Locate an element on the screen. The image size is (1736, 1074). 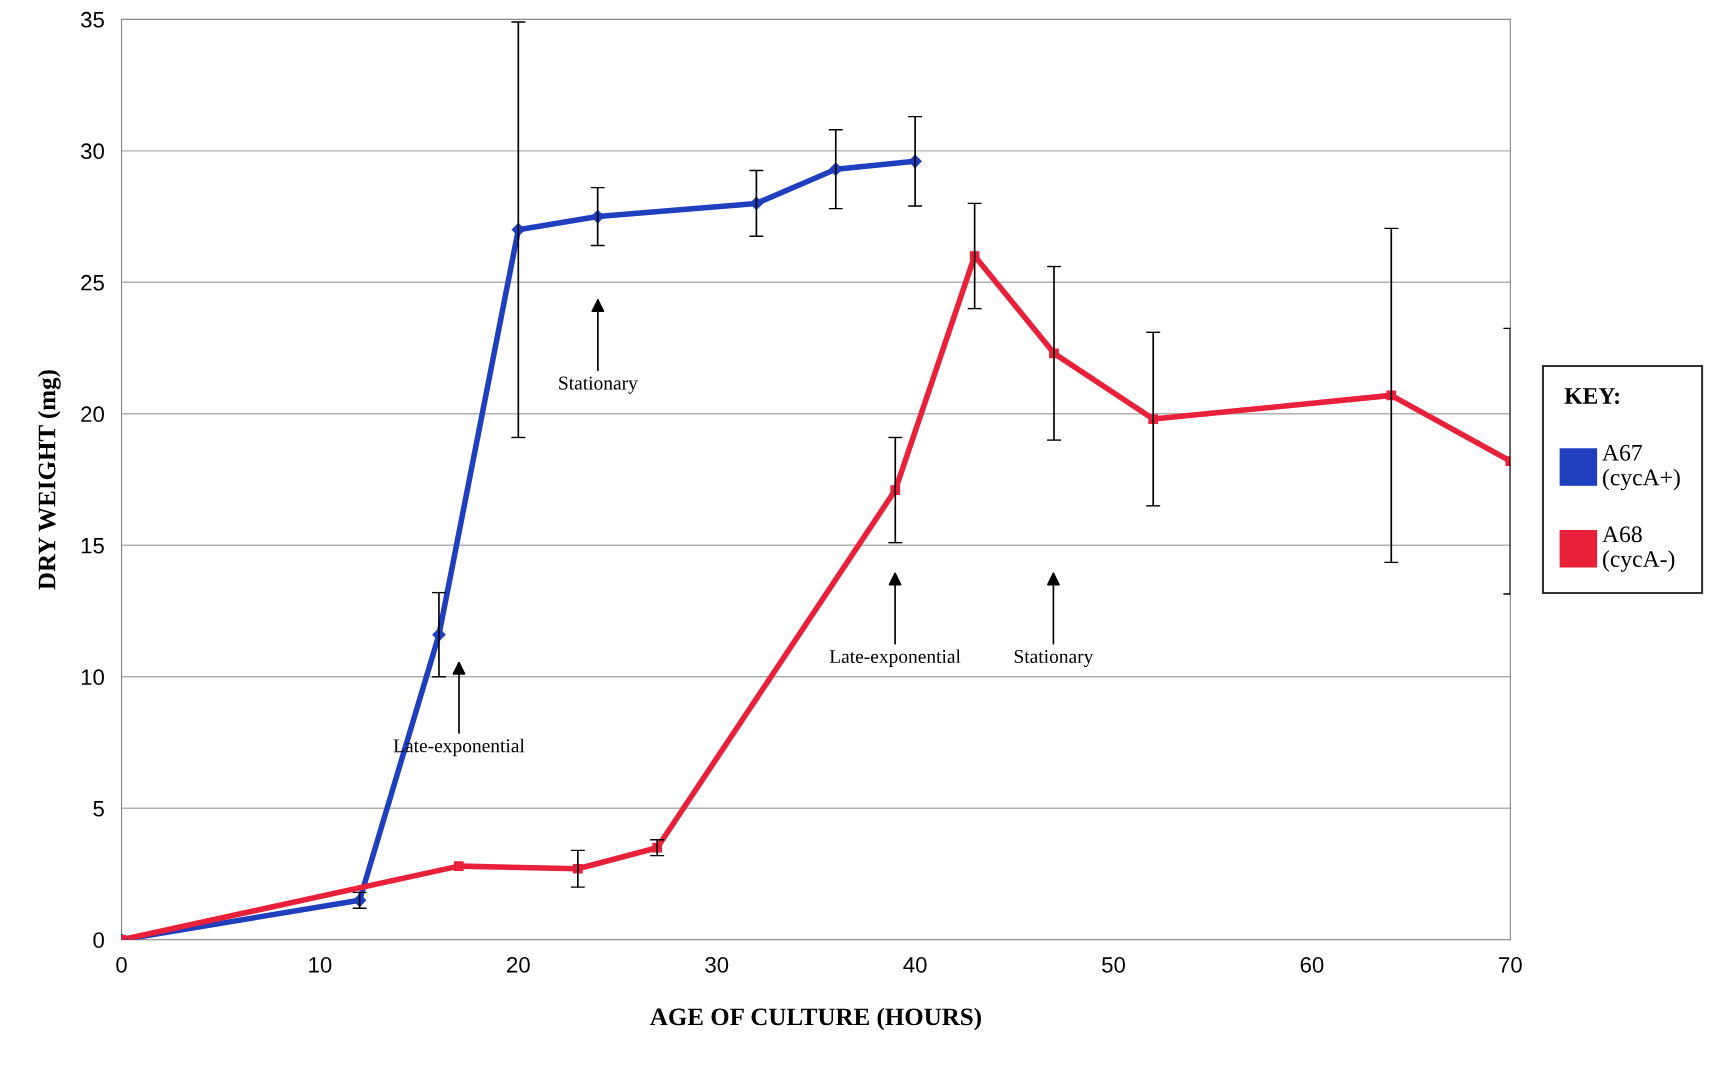
y-tick-label: 0 is located at coordinates (98, 940).